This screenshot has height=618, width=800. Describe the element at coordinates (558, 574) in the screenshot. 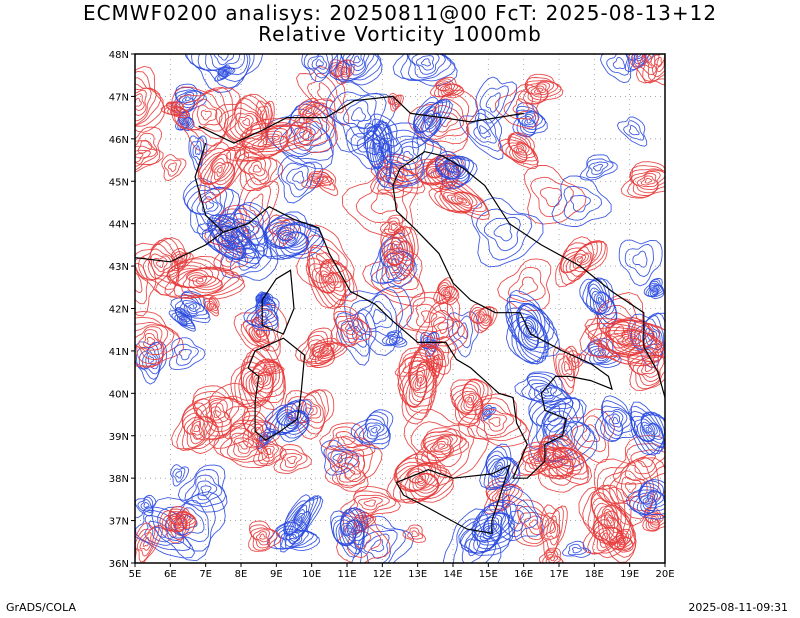

I see `lon-tick-label: 17E` at that location.